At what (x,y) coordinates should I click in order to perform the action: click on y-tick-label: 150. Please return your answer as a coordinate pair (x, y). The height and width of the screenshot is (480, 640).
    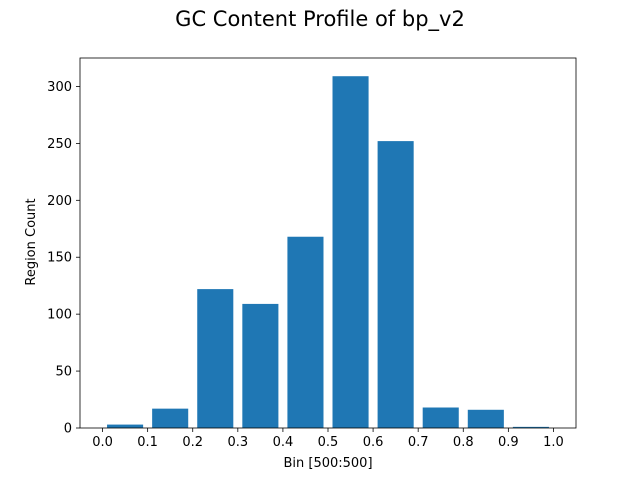
    Looking at the image, I should click on (59, 258).